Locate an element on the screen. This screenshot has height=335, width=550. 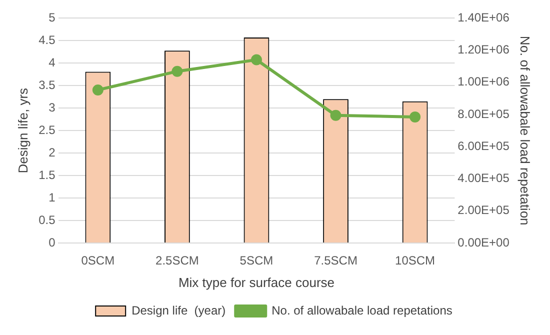
y2-tick-label: 4.00E+05 is located at coordinates (484, 178).